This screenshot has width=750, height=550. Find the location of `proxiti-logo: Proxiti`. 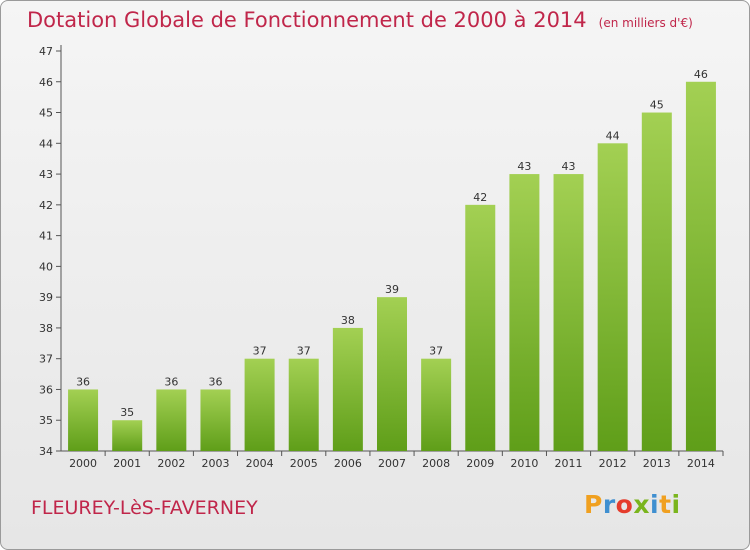

proxiti-logo: Proxiti is located at coordinates (632, 504).